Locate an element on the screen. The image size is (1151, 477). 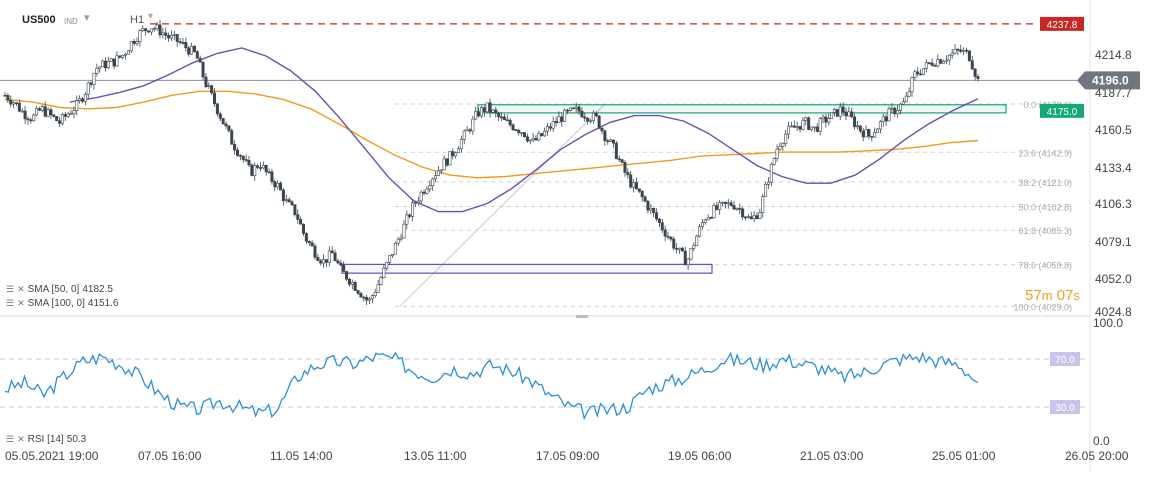
time-tick-label: 26.05 20:00 is located at coordinates (1097, 456).